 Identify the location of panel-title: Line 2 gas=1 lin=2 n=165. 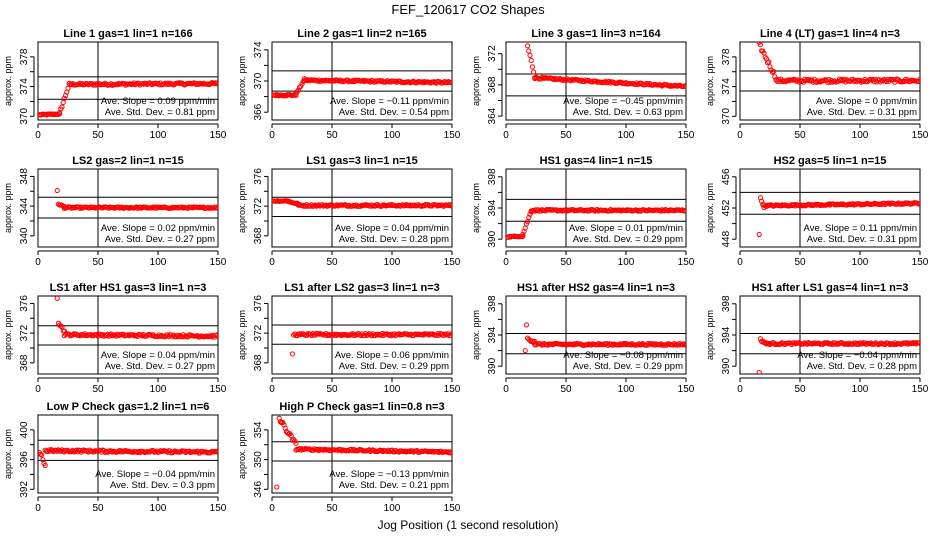
(361, 34).